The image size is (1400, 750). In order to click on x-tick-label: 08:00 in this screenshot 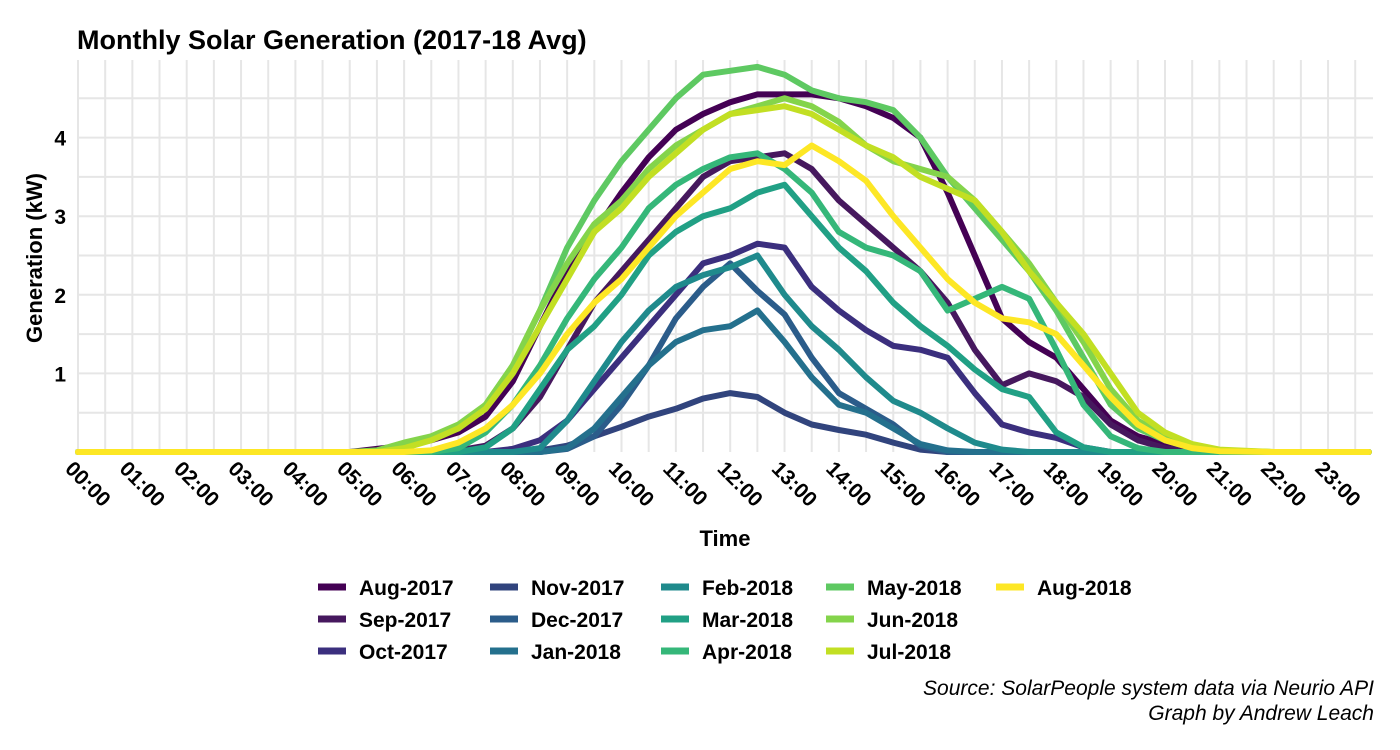, I will do `click(522, 484)`.